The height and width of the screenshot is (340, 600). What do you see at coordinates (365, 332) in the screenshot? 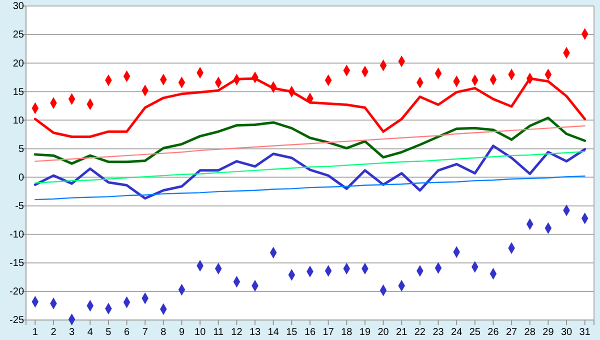
I see `x-tick-label: 19` at bounding box center [365, 332].